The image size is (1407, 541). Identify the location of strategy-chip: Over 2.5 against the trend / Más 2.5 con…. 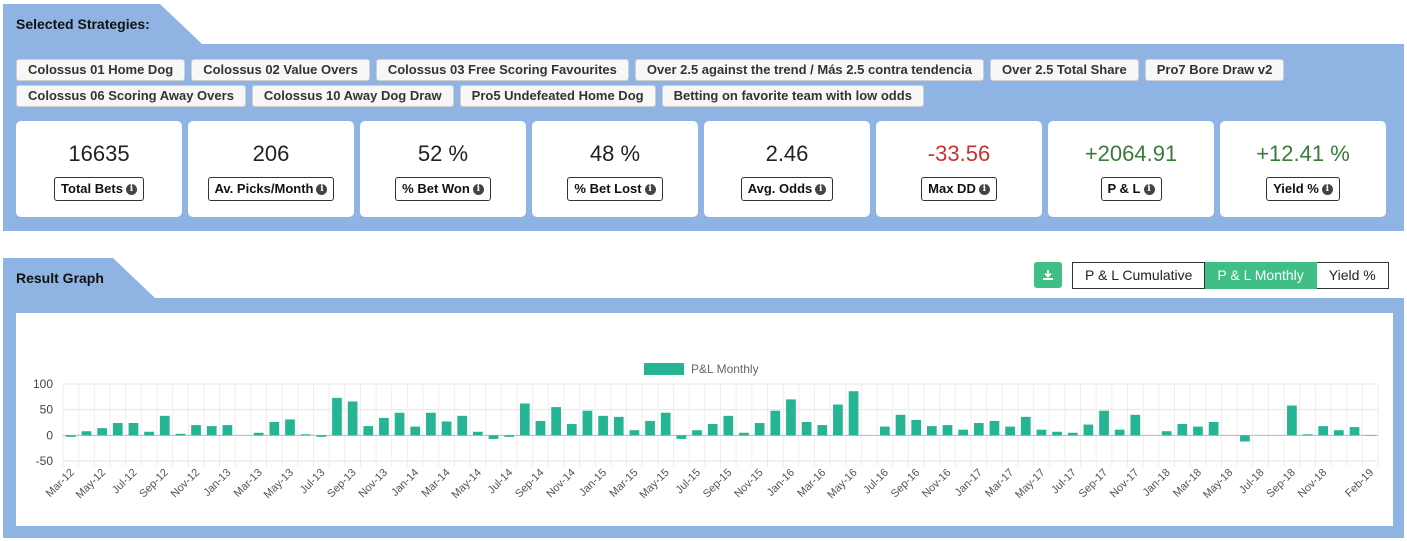
(809, 70).